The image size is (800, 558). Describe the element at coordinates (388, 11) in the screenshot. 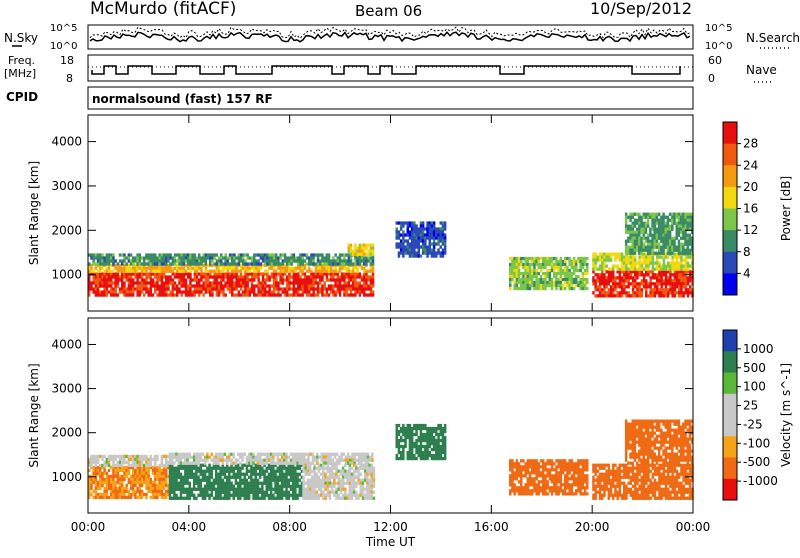

I see `beam-title: Beam 06` at that location.